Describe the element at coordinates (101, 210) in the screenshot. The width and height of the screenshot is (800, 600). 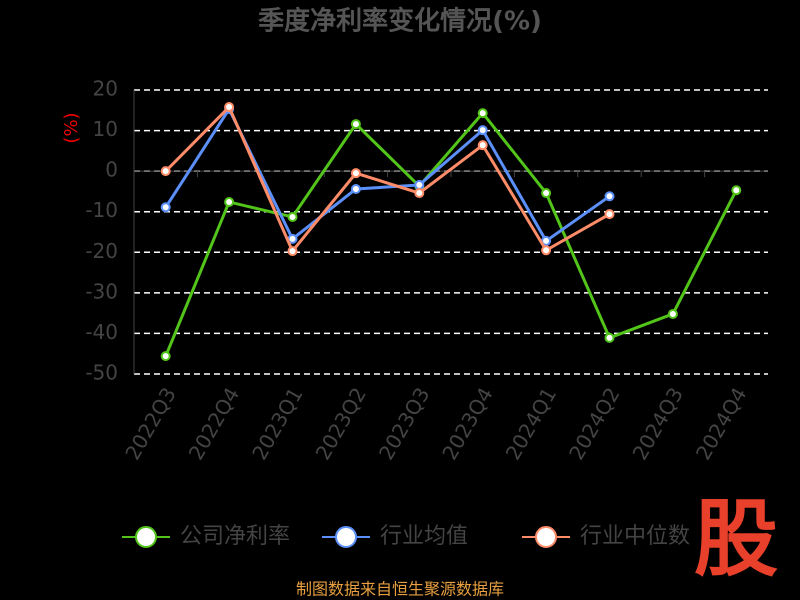
I see `y-tick-label: -10` at that location.